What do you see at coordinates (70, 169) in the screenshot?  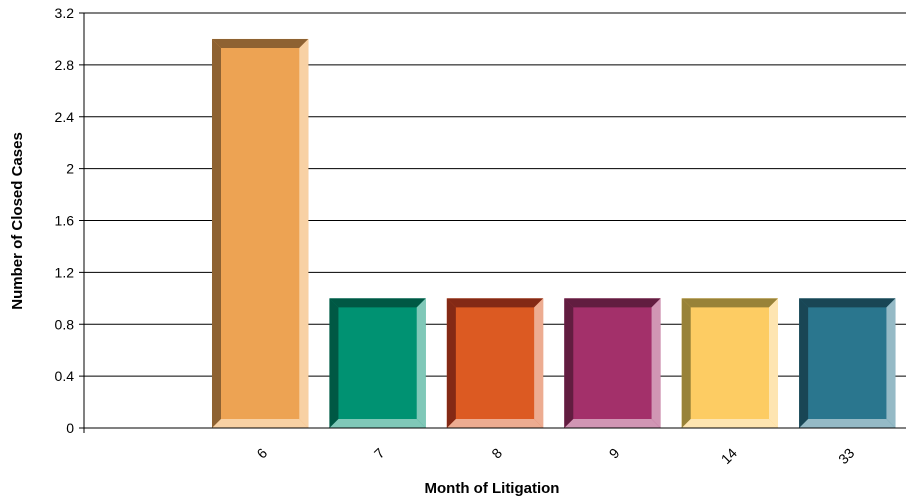 I see `y-tick-label: 2` at bounding box center [70, 169].